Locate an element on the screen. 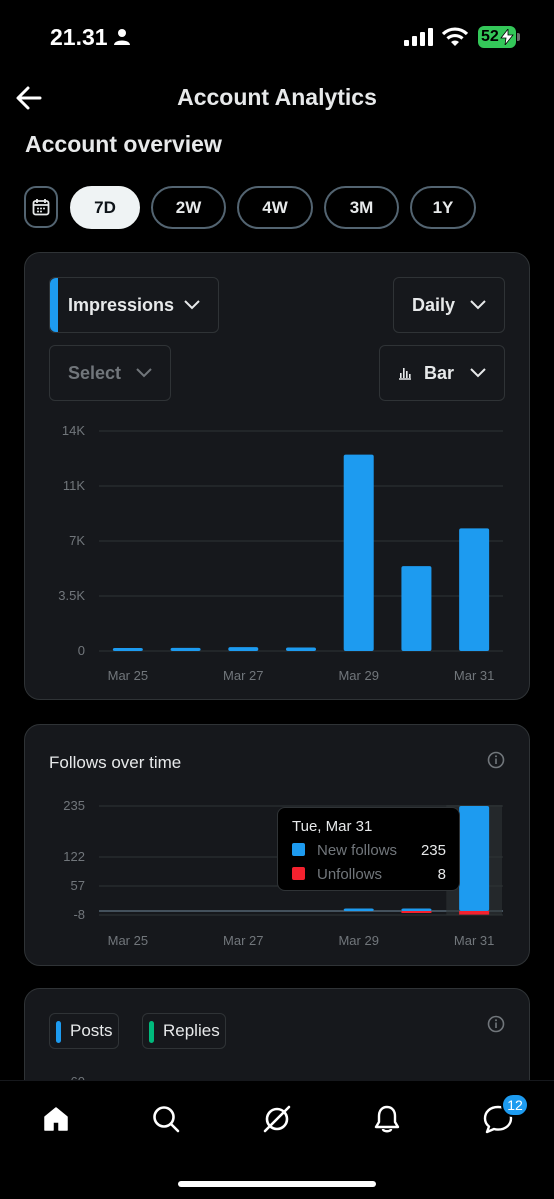 The image size is (554, 1199). compare-label: Select is located at coordinates (95, 372).